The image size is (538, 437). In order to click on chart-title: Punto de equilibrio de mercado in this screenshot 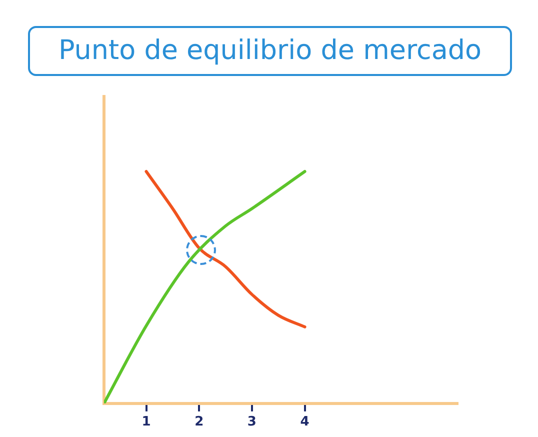, I will do `click(270, 51)`.